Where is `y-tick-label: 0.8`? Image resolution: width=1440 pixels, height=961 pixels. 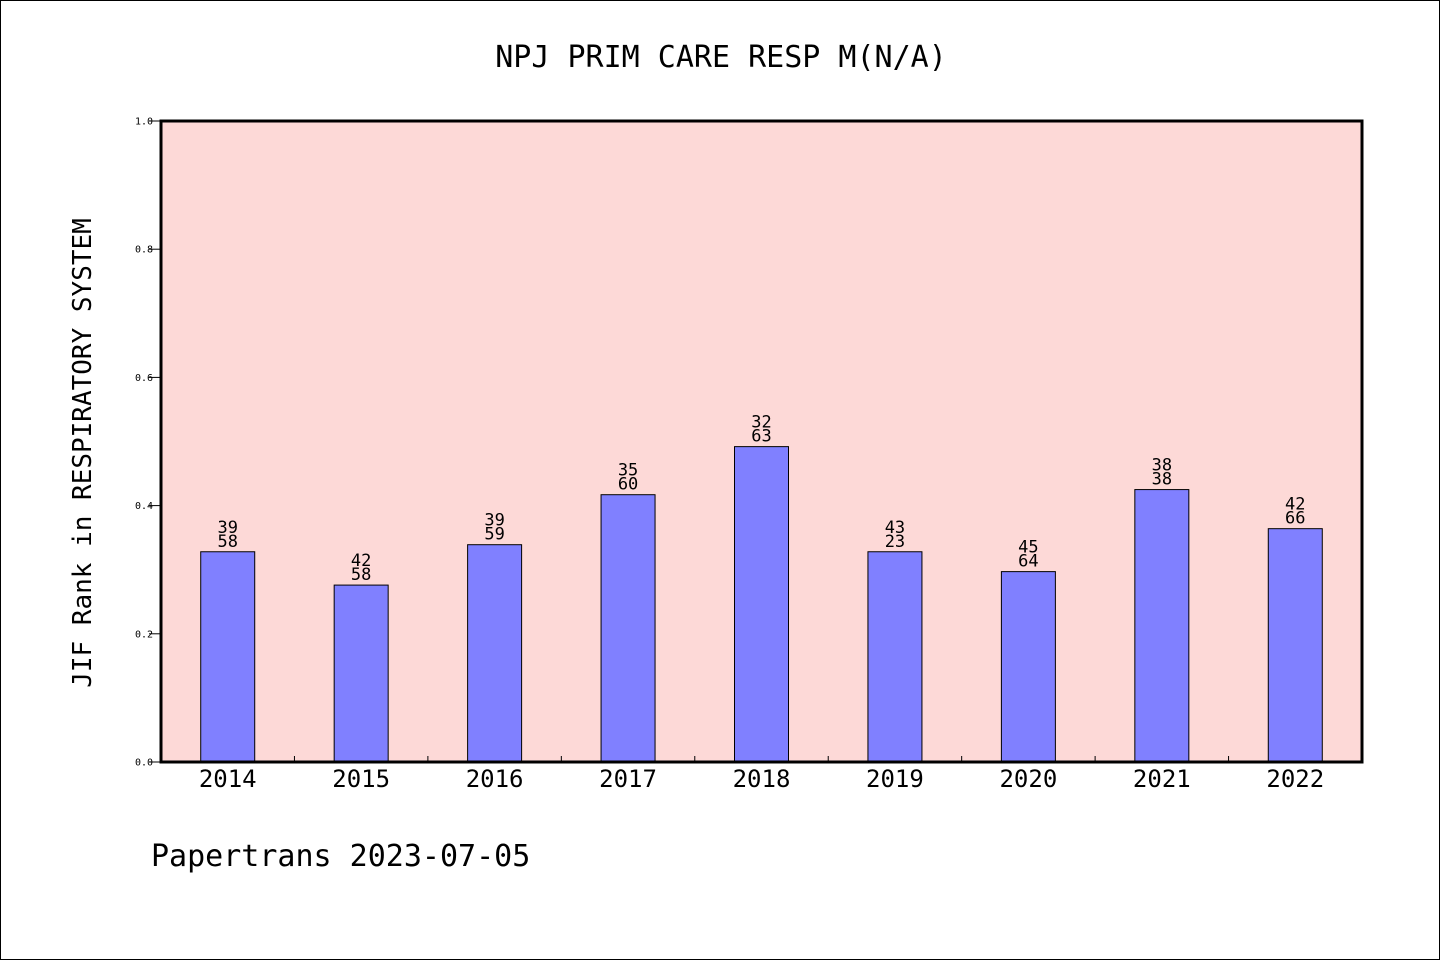 y-tick-label: 0.8 is located at coordinates (144, 250).